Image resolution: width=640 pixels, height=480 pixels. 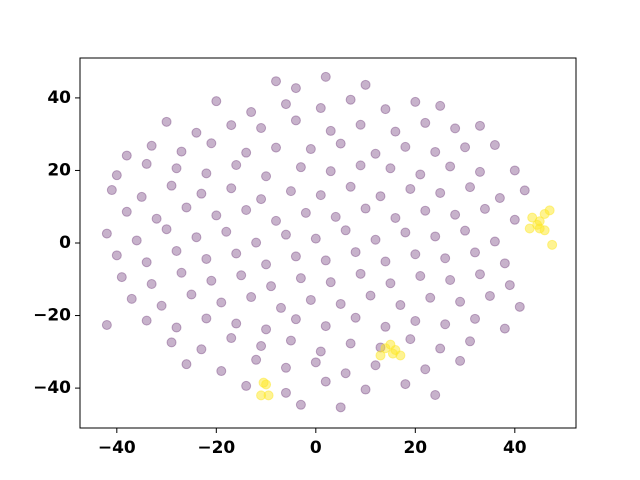 What do you see at coordinates (415, 448) in the screenshot?
I see `x-tick-label: 20` at bounding box center [415, 448].